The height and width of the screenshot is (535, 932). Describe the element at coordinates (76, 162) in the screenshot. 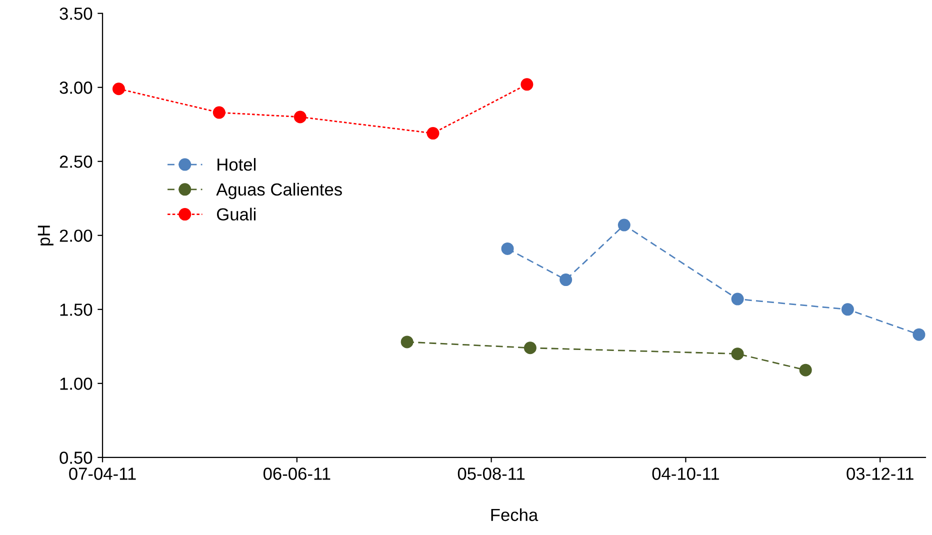

I see `y-tick-label: 2.50` at that location.